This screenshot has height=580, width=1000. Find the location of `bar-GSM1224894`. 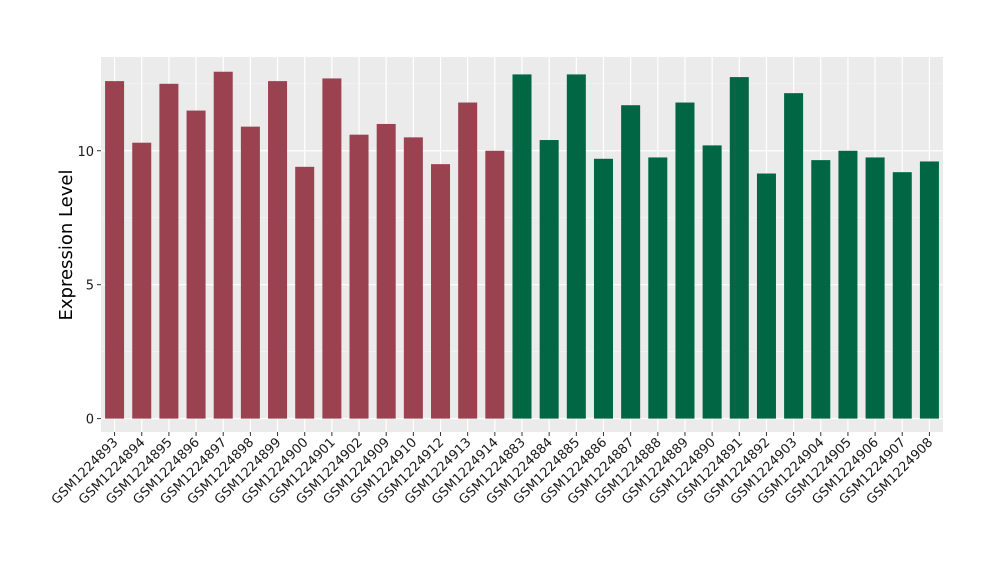

bar-GSM1224894 is located at coordinates (142, 280).